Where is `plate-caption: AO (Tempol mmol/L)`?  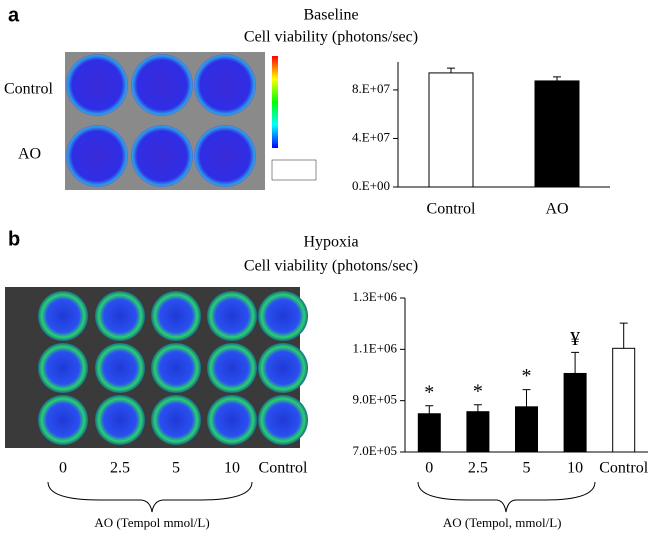
plate-caption: AO (Tempol mmol/L) is located at coordinates (151, 522).